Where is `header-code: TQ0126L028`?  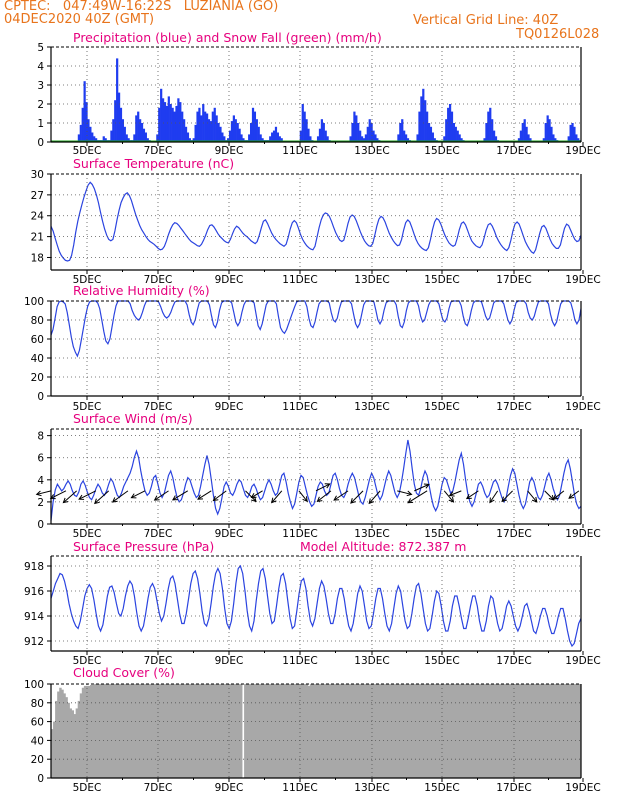
header-code: TQ0126L028 is located at coordinates (558, 34).